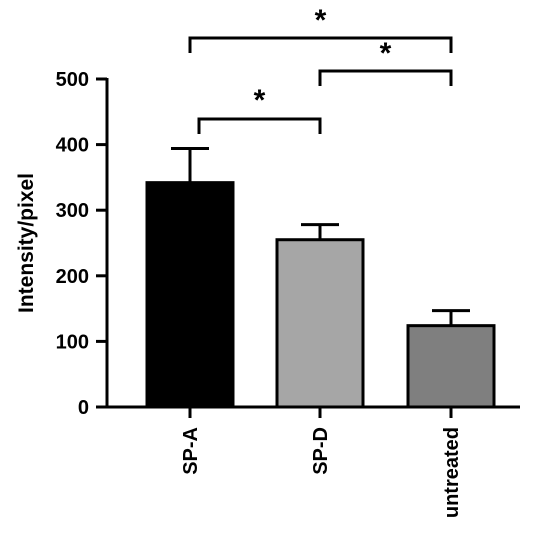 Image resolution: width=550 pixels, height=541 pixels. I want to click on bar-sp-d, so click(320, 323).